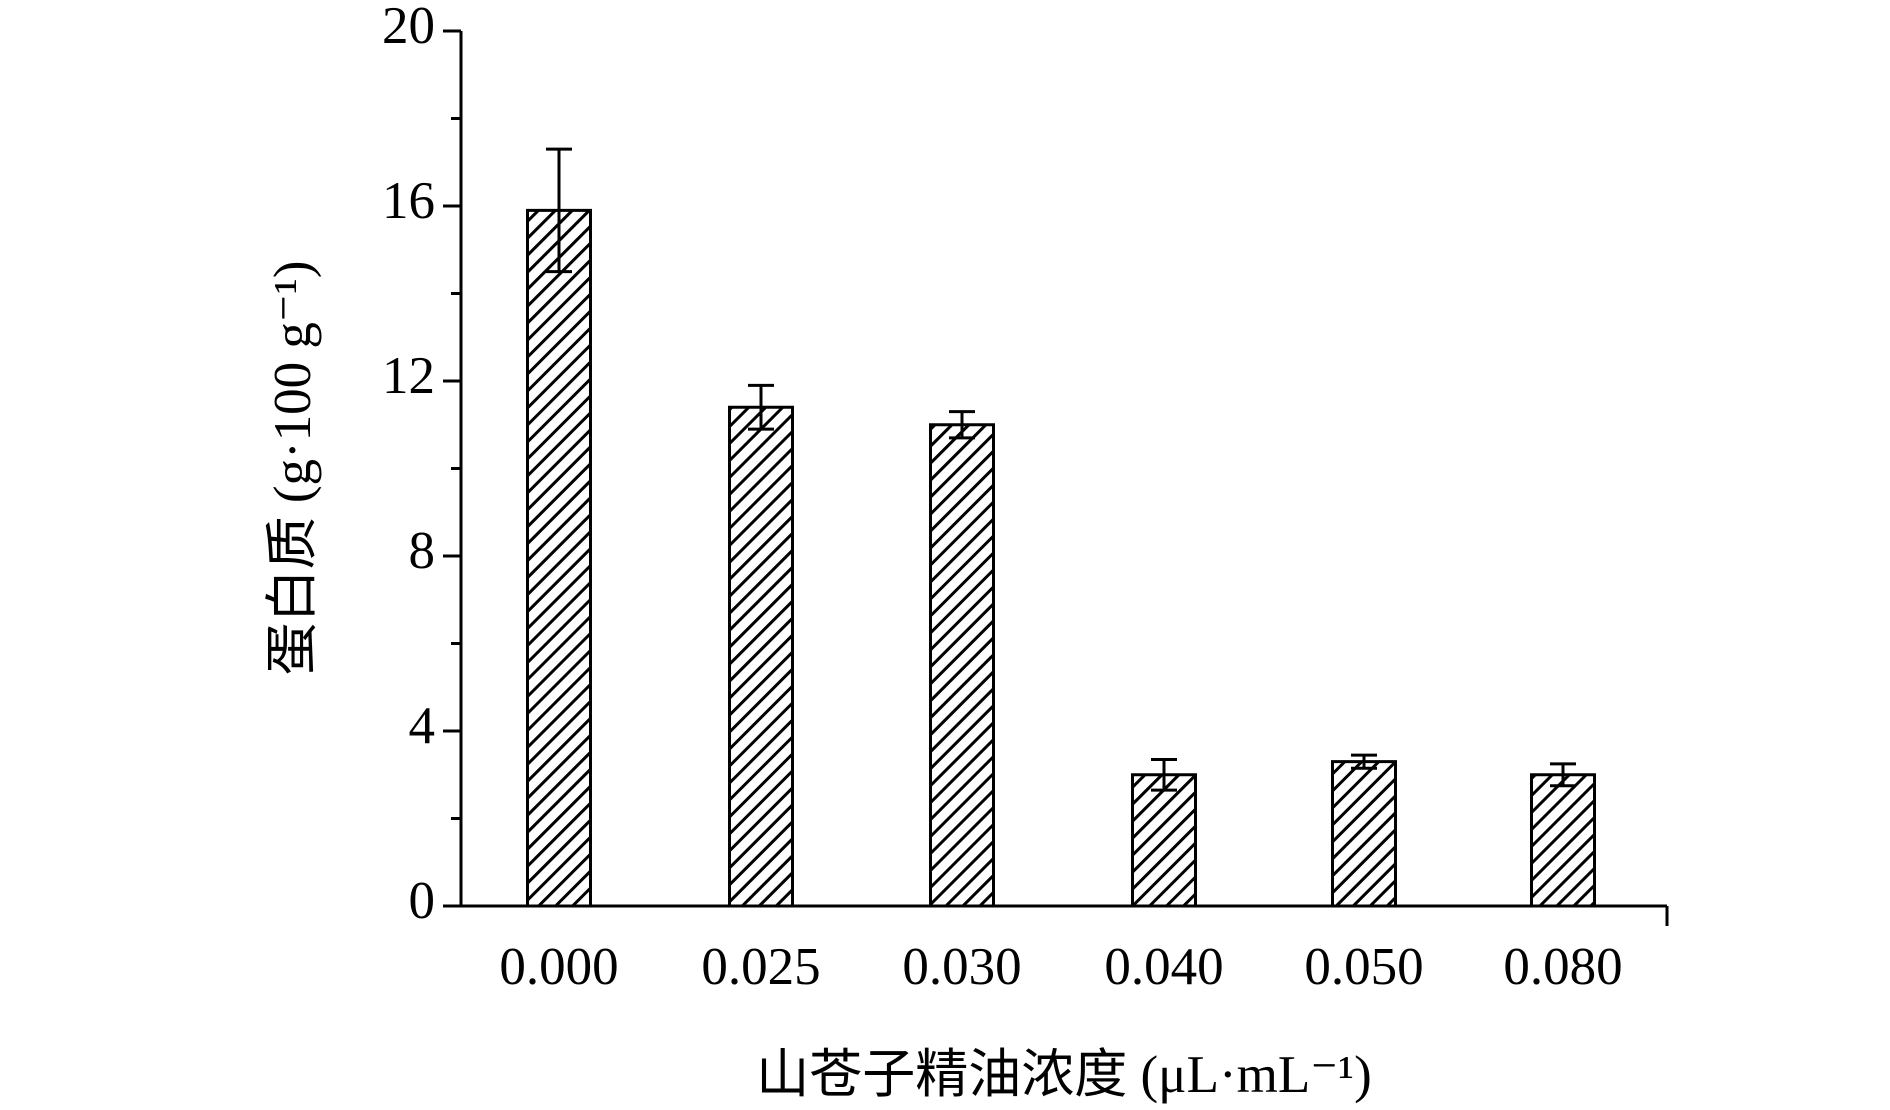 Image resolution: width=1890 pixels, height=1110 pixels. Describe the element at coordinates (1363, 967) in the screenshot. I see `x-tick-label: 0.050` at that location.